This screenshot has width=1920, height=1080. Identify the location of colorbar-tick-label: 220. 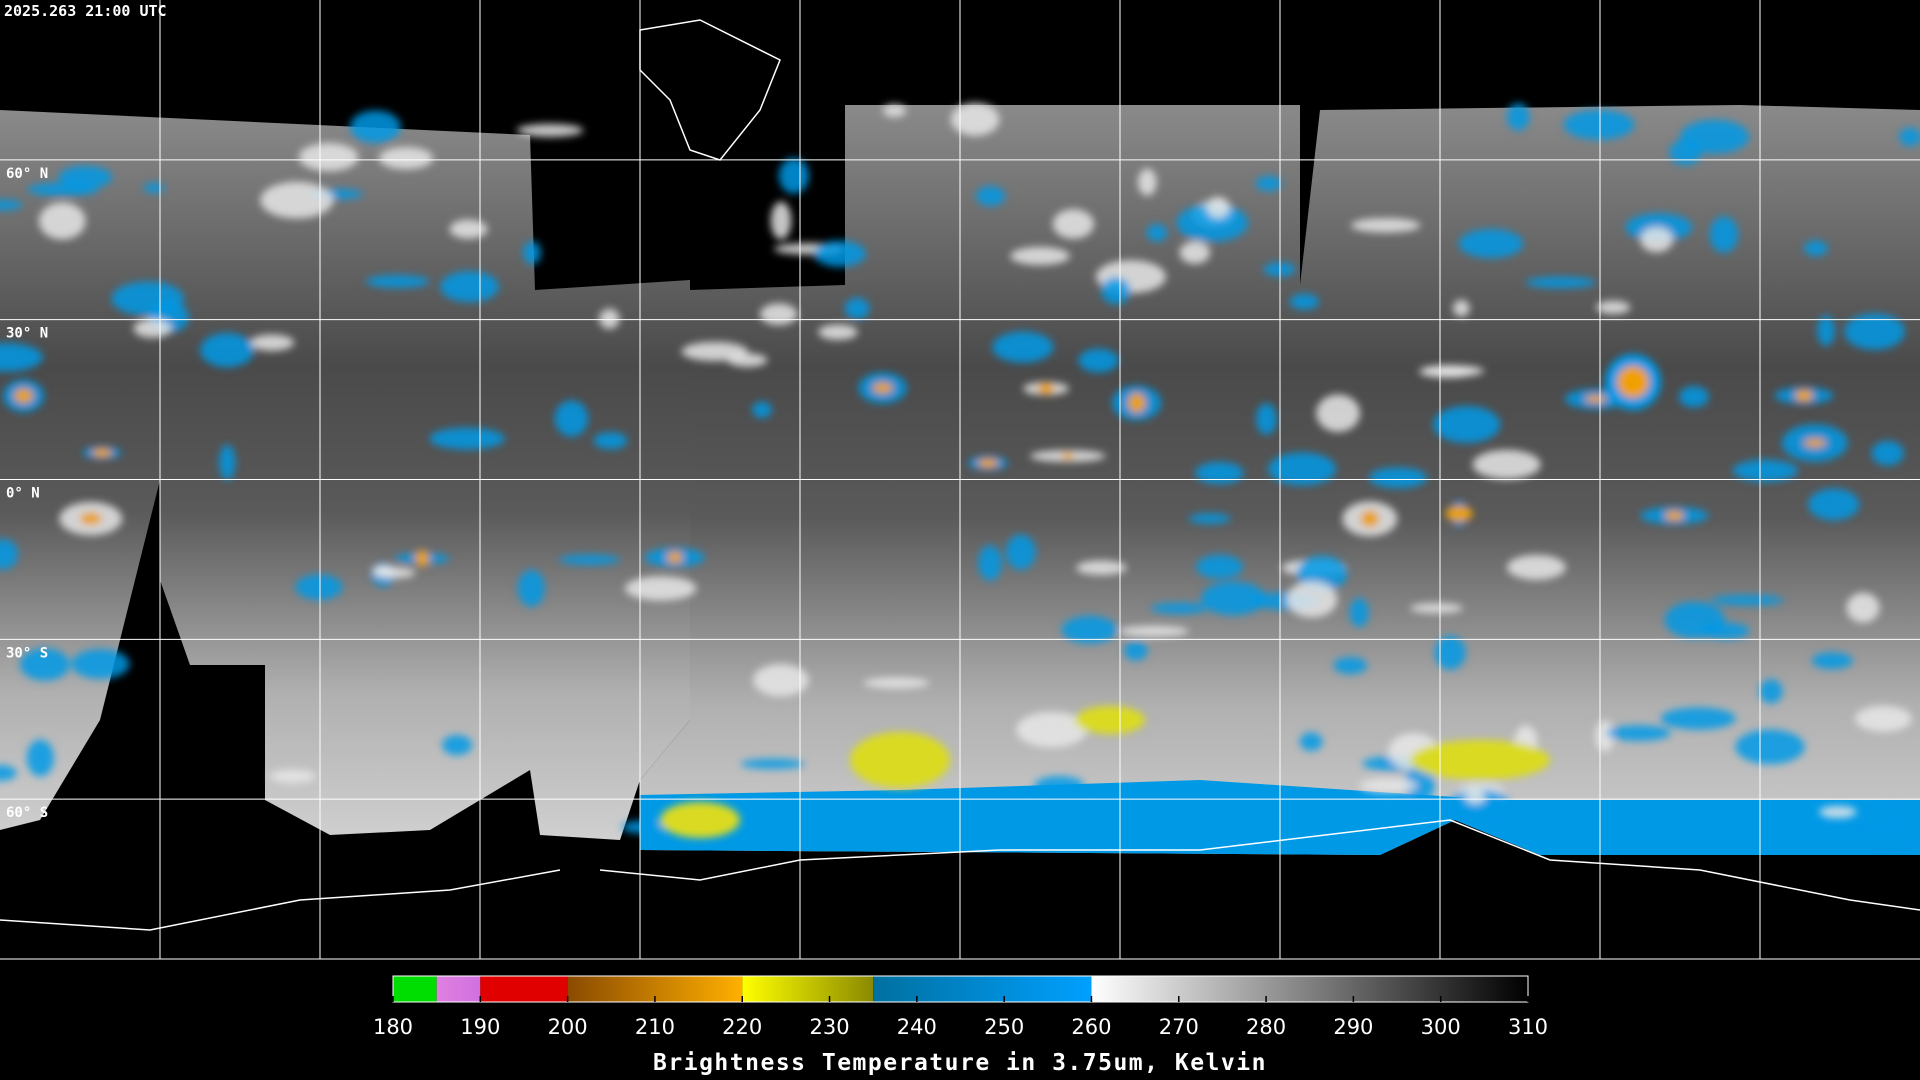
(742, 1027).